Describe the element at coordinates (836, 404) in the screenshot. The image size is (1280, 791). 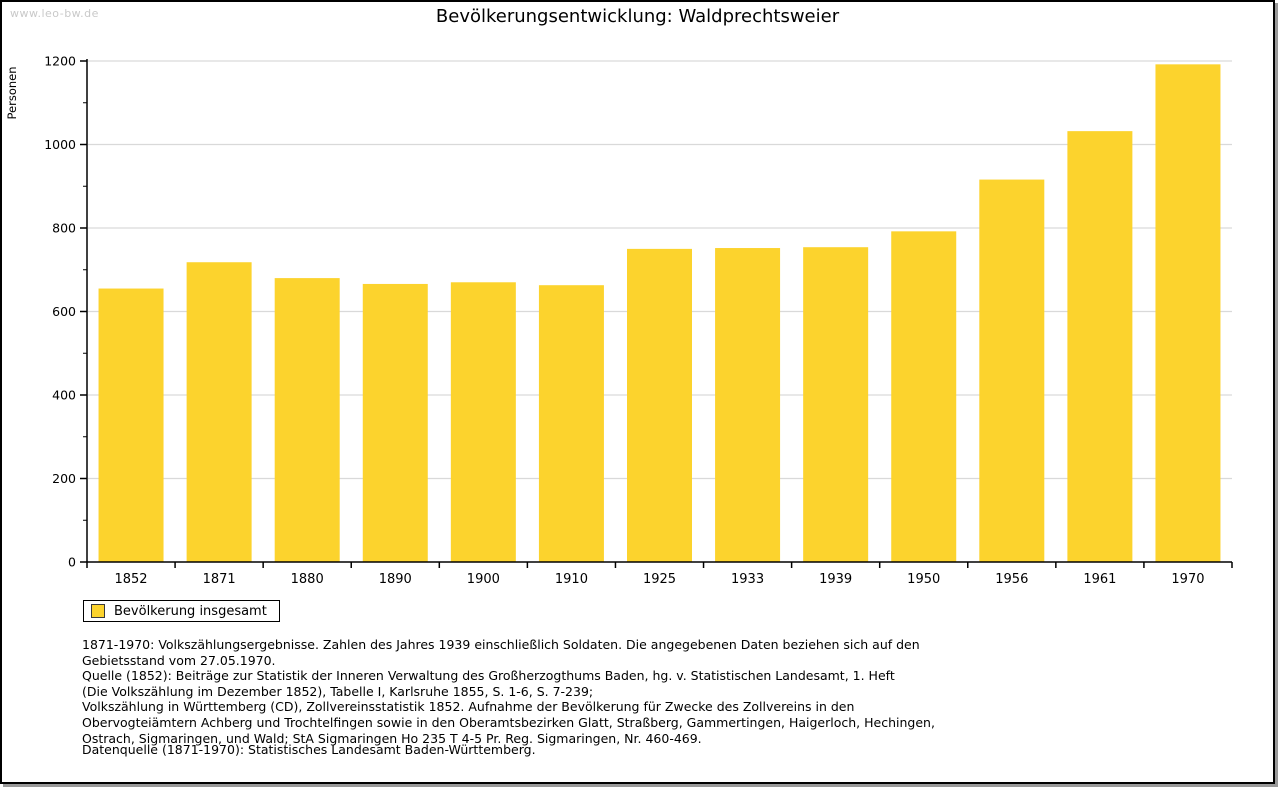
I see `bar-1939` at that location.